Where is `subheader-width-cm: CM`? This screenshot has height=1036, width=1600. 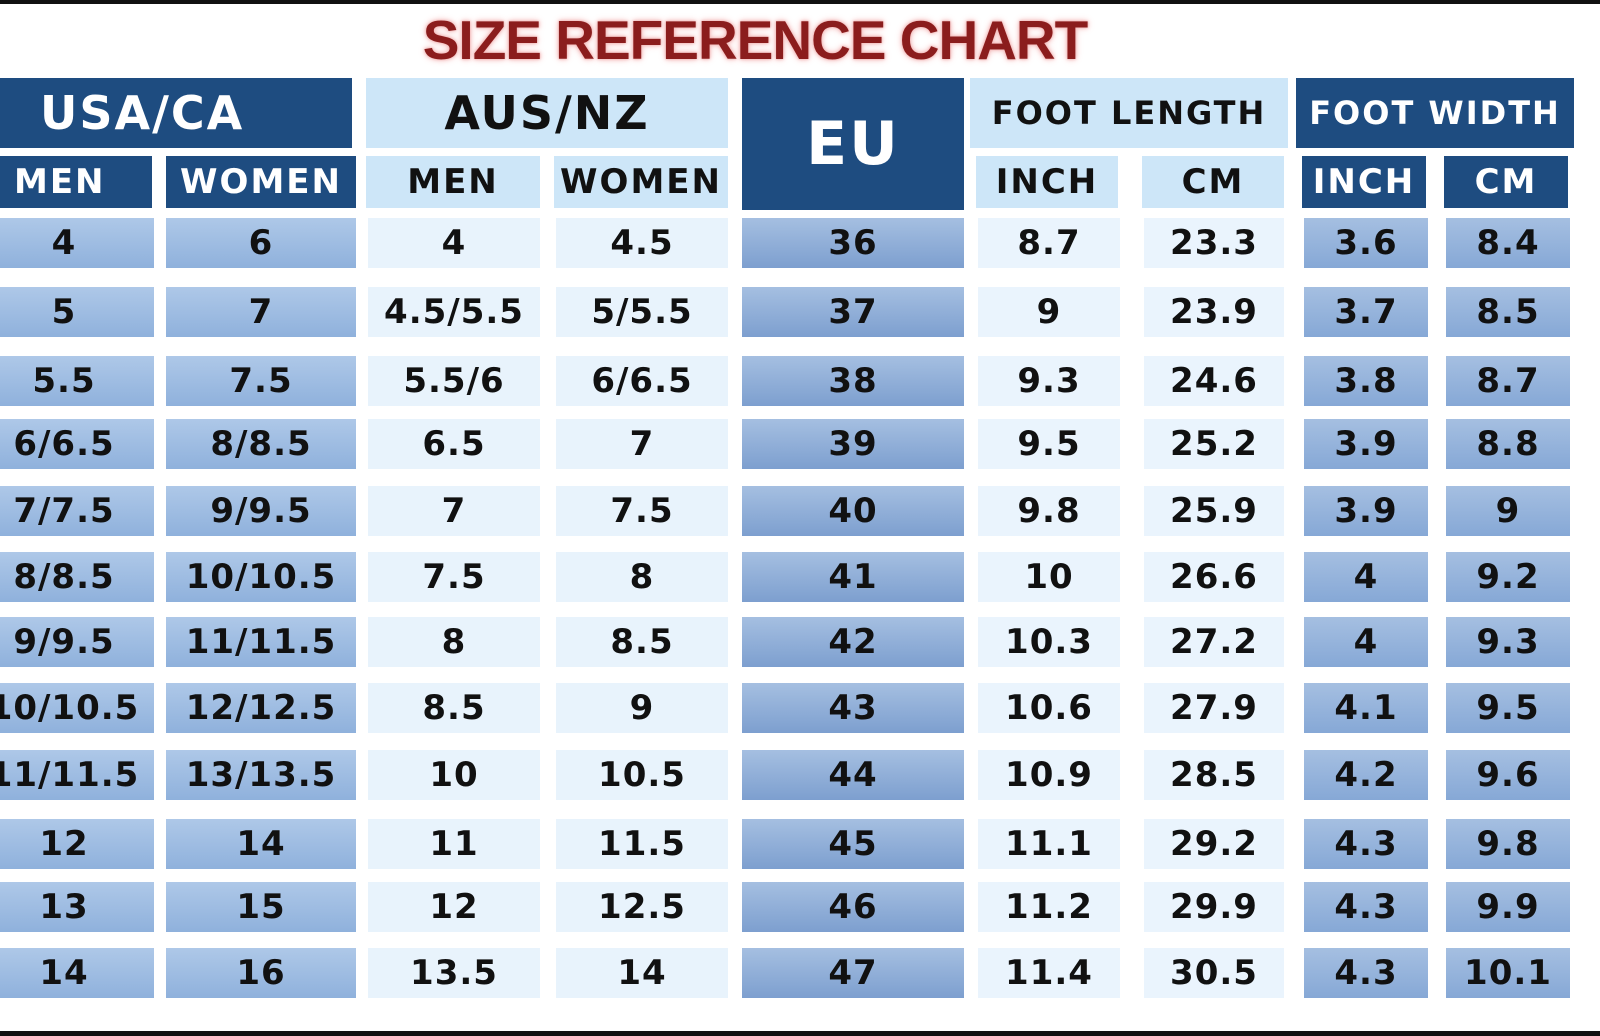
subheader-width-cm: CM is located at coordinates (1506, 182).